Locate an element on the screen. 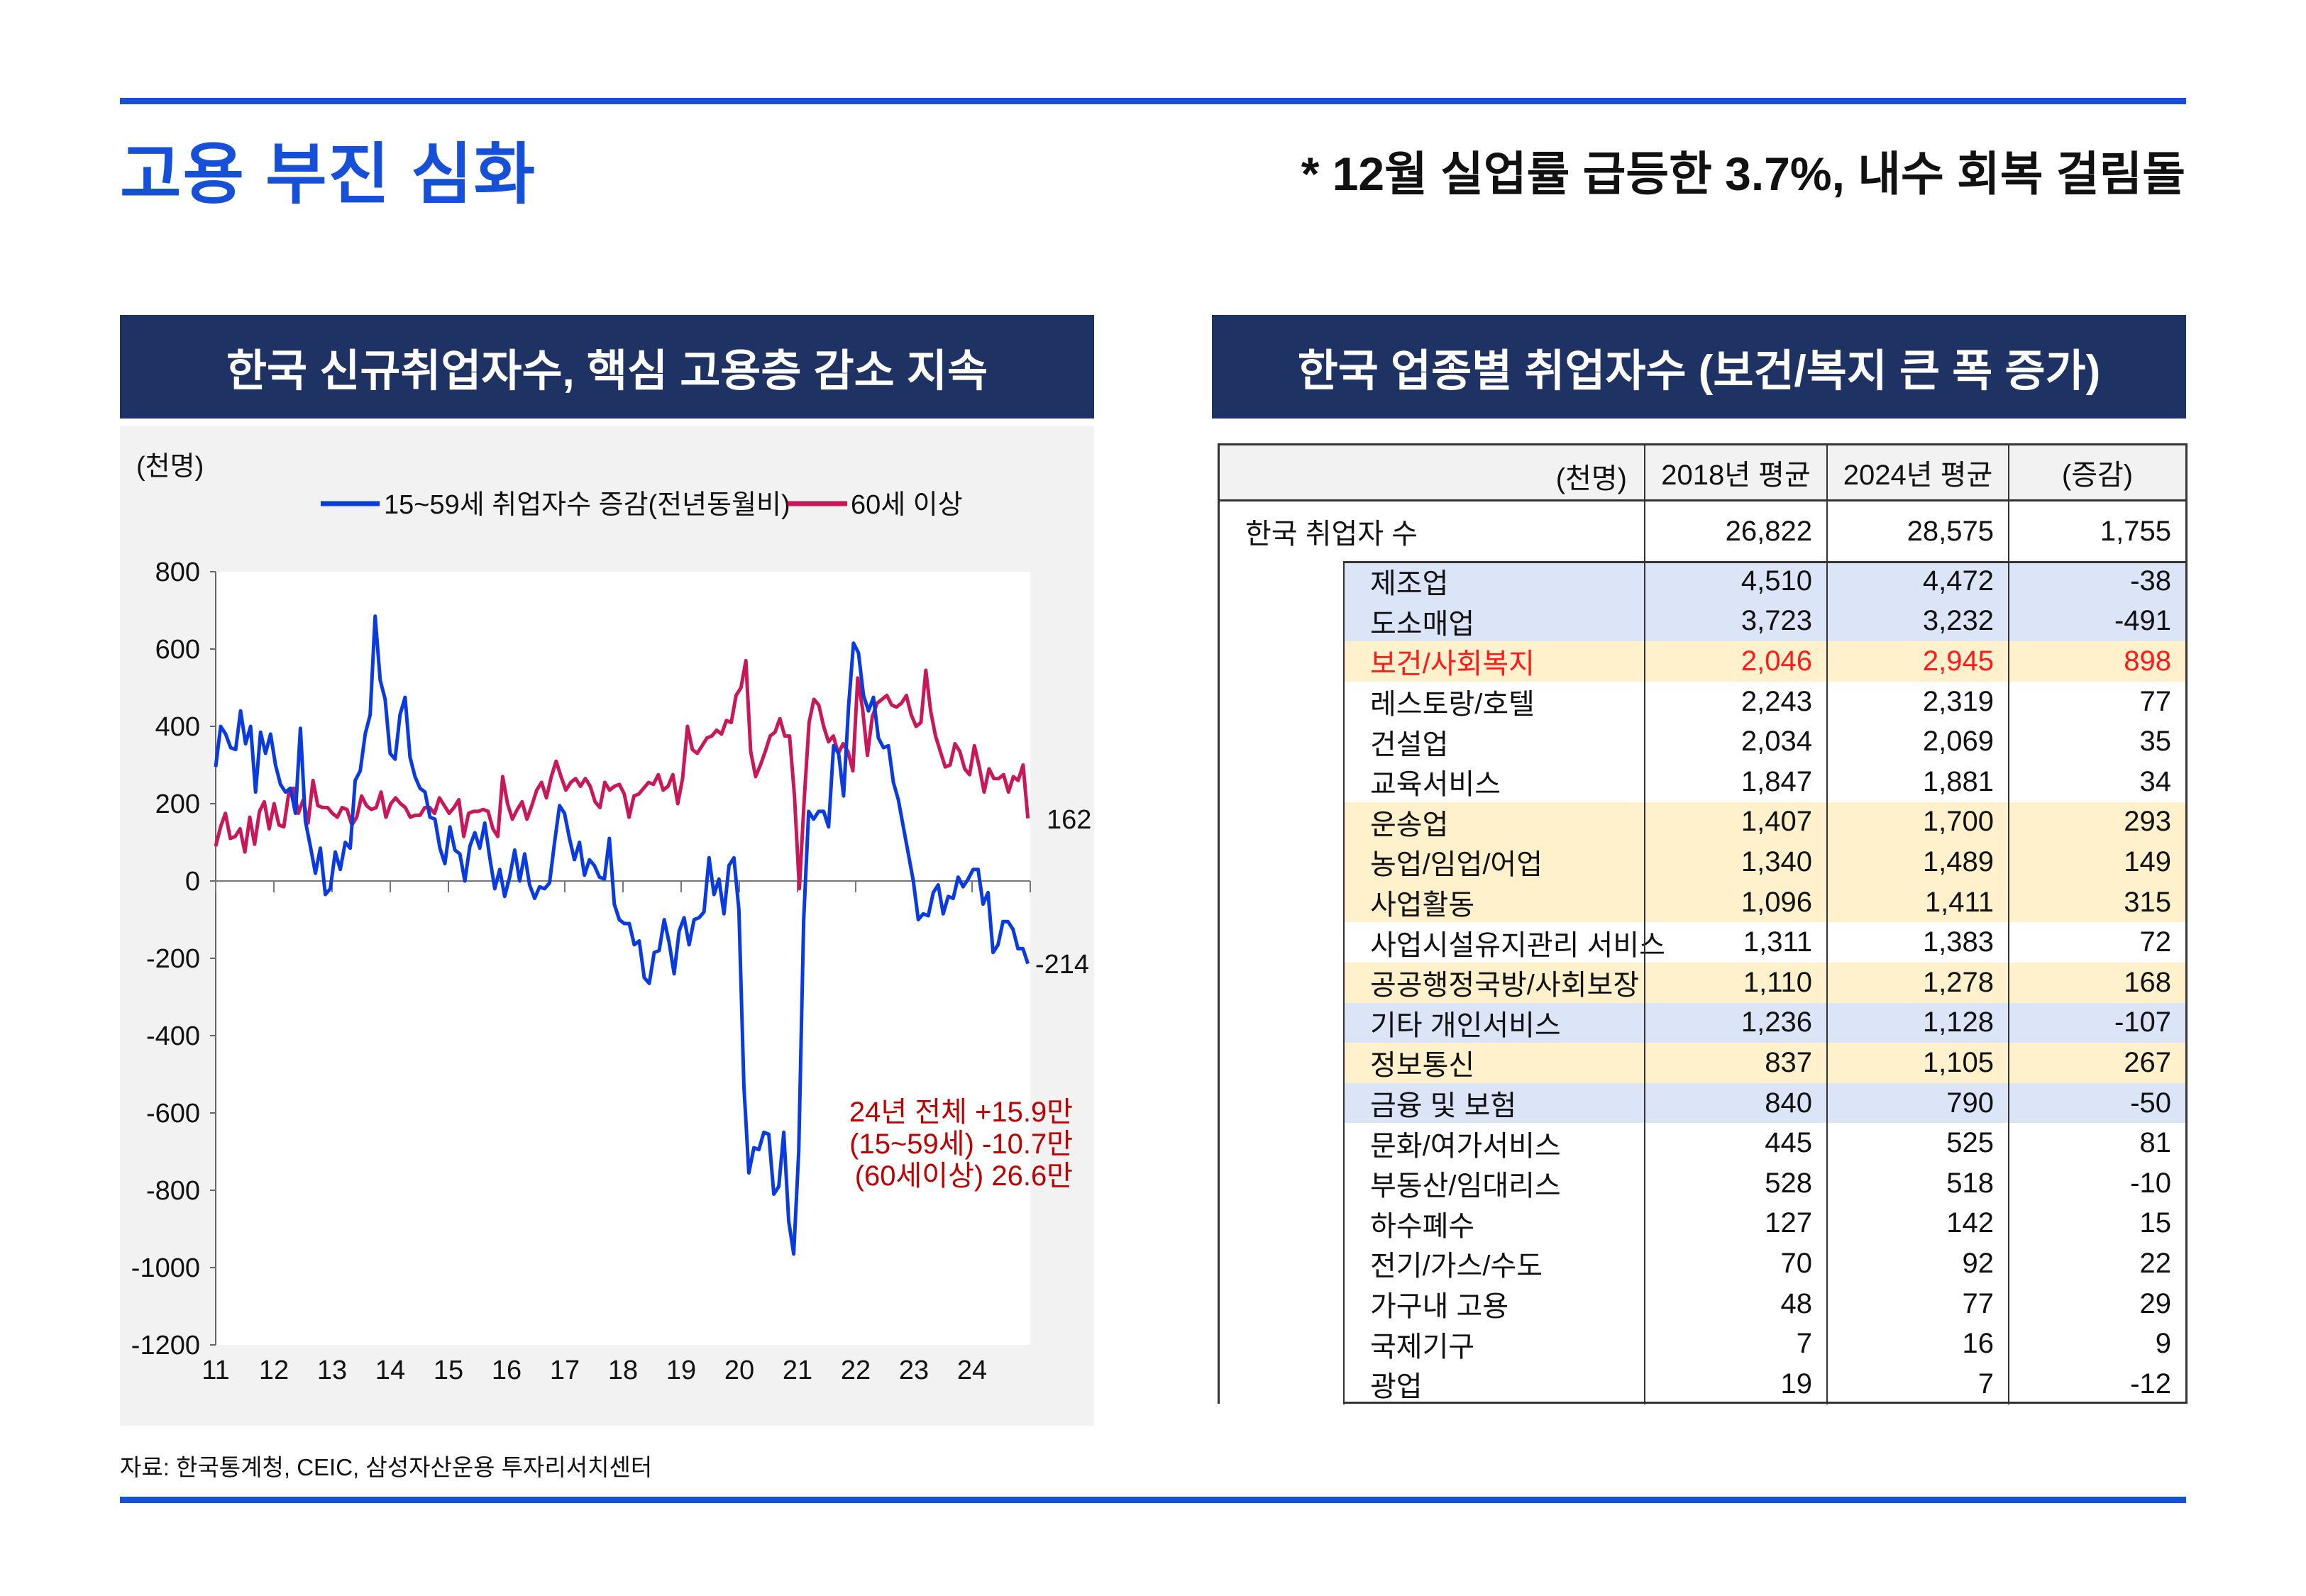 The height and width of the screenshot is (1596, 2306). row-label: 기타 개인서비스 is located at coordinates (1465, 1025).